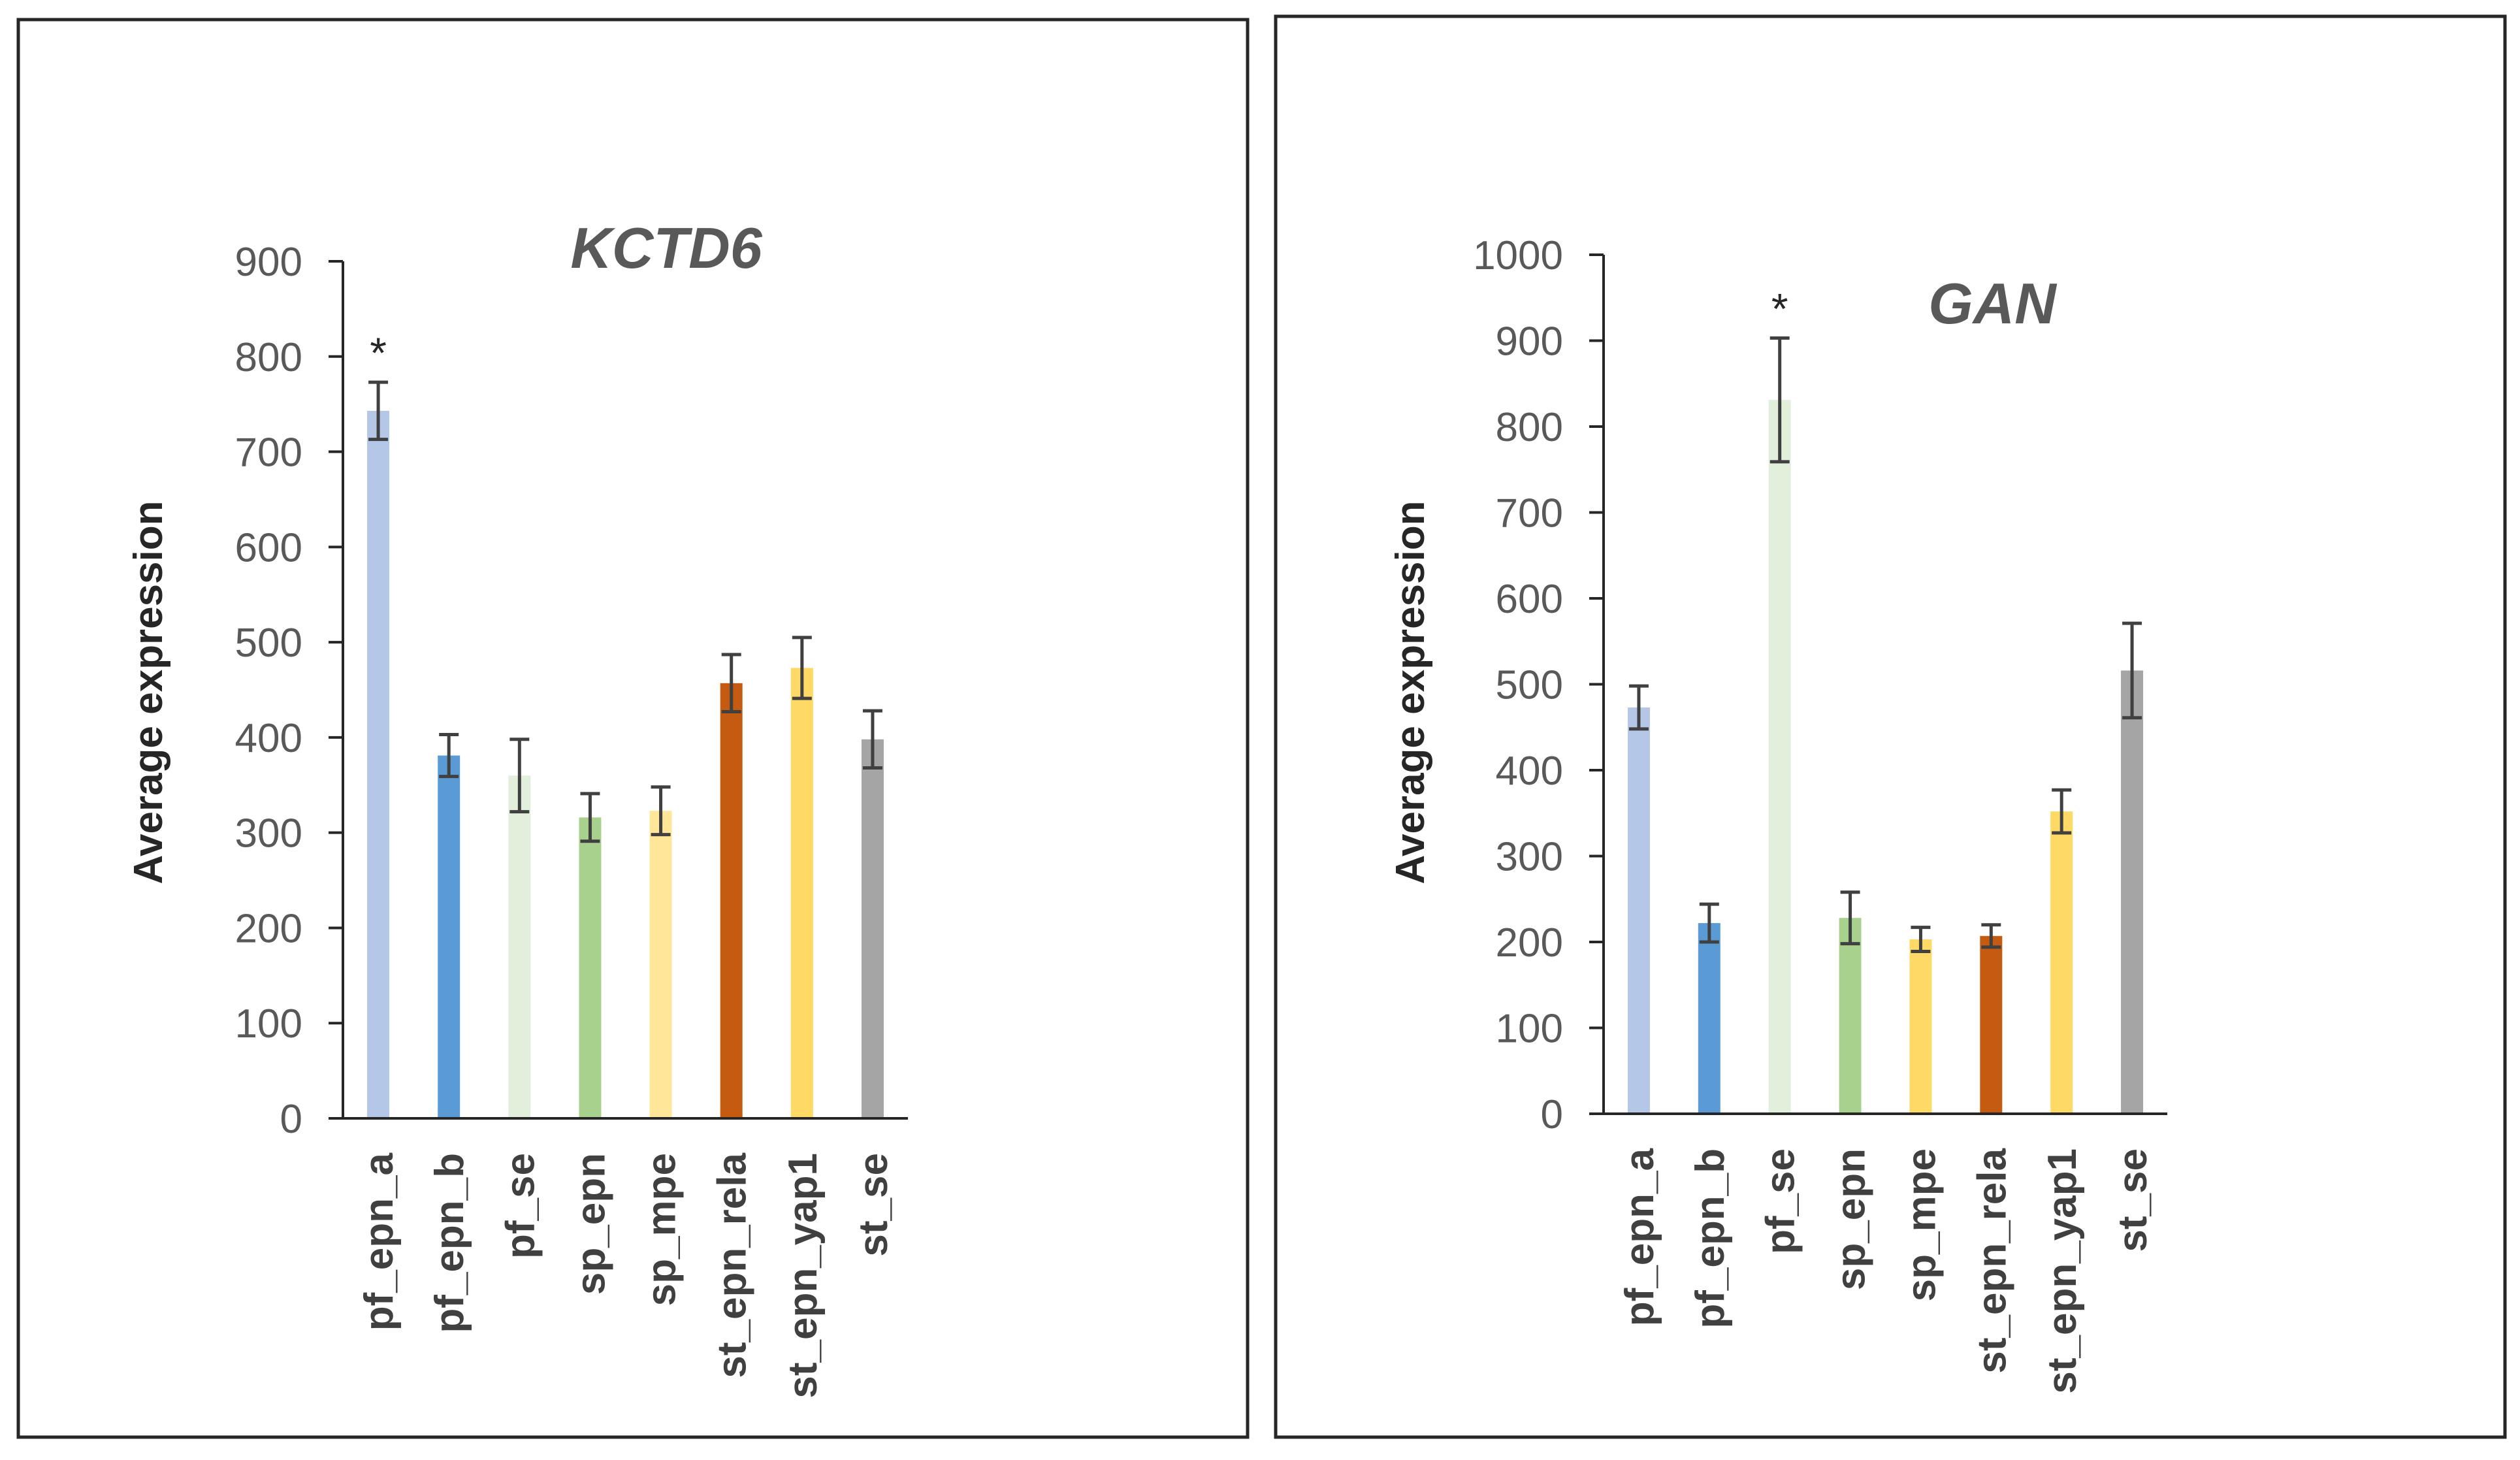 The image size is (2520, 1460). I want to click on gan-y-tick-label-300: 300, so click(1529, 857).